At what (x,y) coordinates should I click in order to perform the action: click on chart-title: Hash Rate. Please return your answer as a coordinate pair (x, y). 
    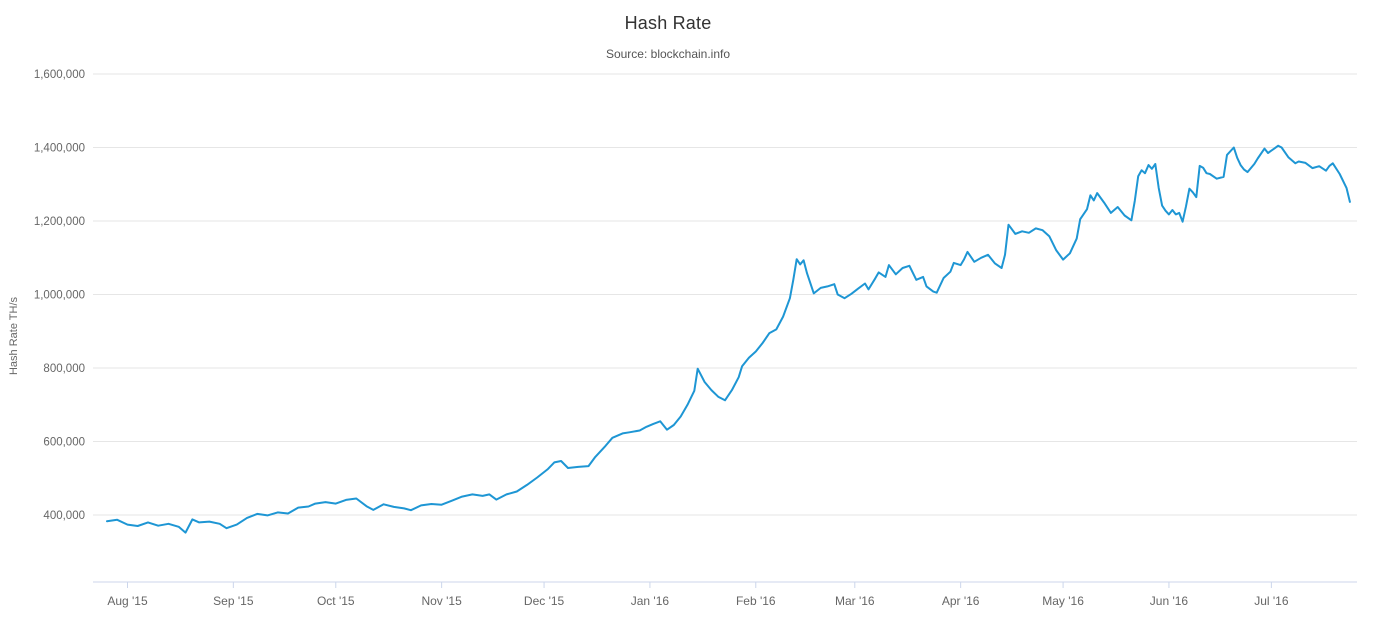
    Looking at the image, I should click on (668, 23).